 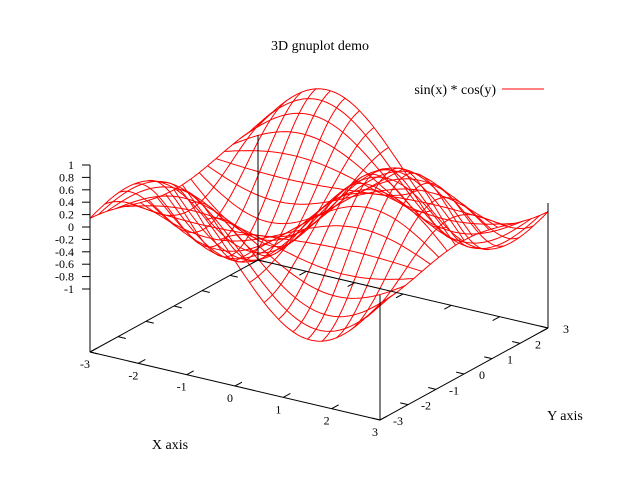 I want to click on x-tick-label: -2, so click(x=133, y=375).